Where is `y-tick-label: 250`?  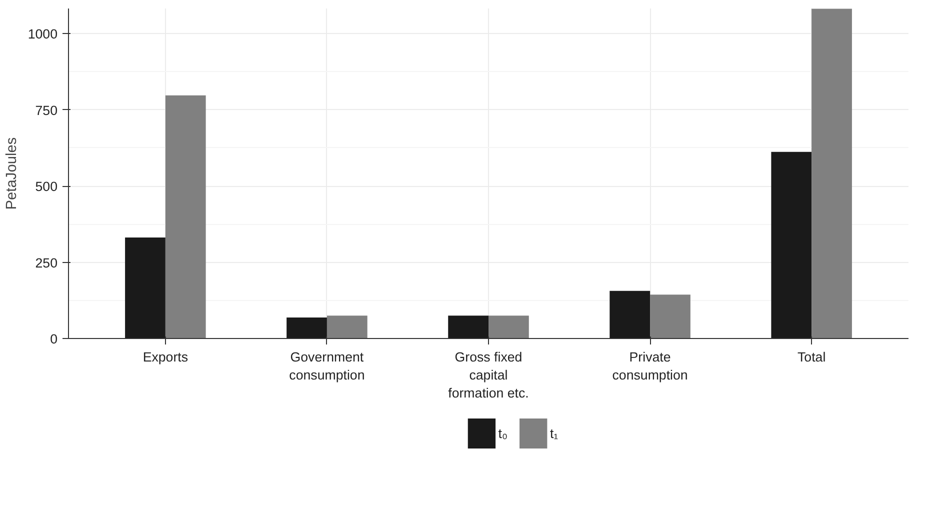 y-tick-label: 250 is located at coordinates (46, 262).